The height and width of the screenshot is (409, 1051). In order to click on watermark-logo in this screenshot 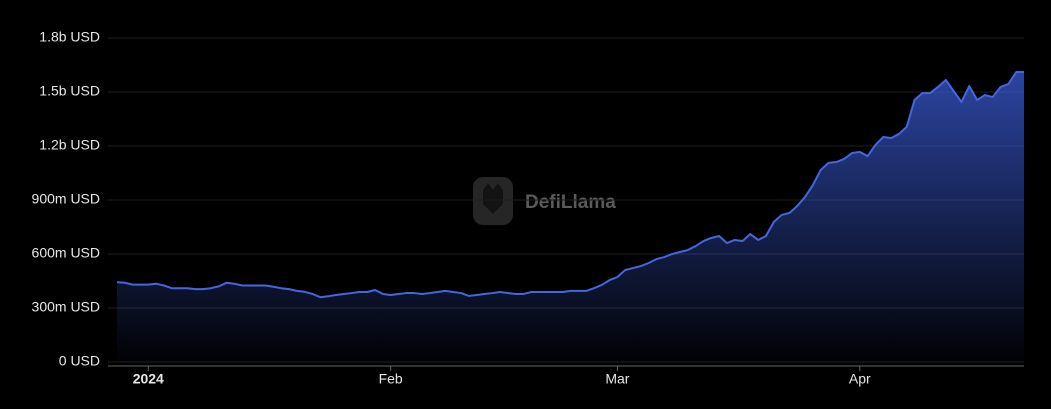, I will do `click(493, 201)`.